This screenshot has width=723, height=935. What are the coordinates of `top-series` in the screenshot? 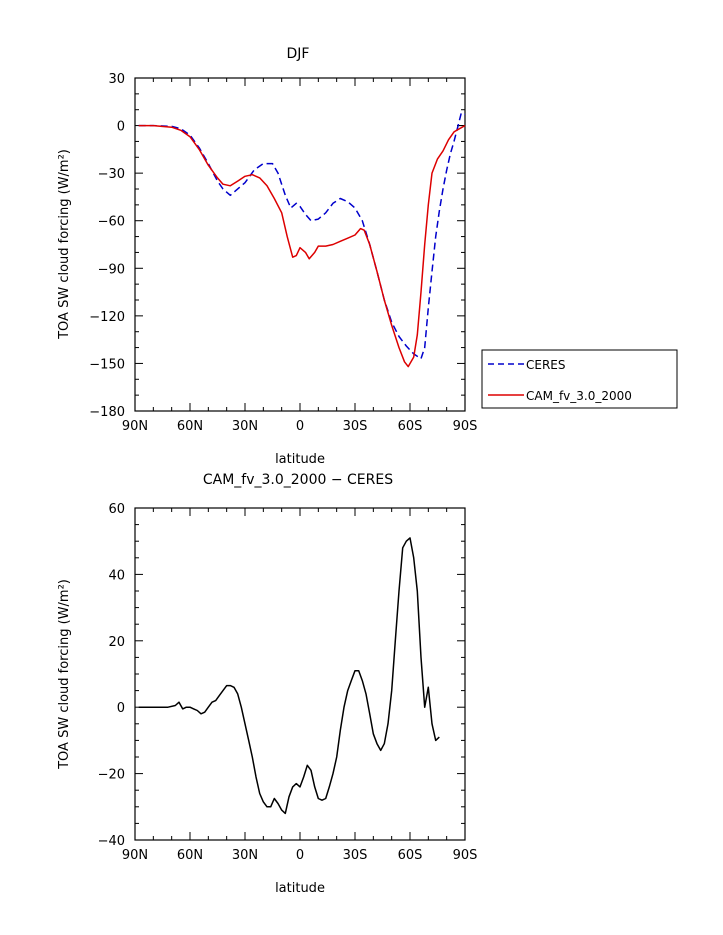 It's located at (302, 240).